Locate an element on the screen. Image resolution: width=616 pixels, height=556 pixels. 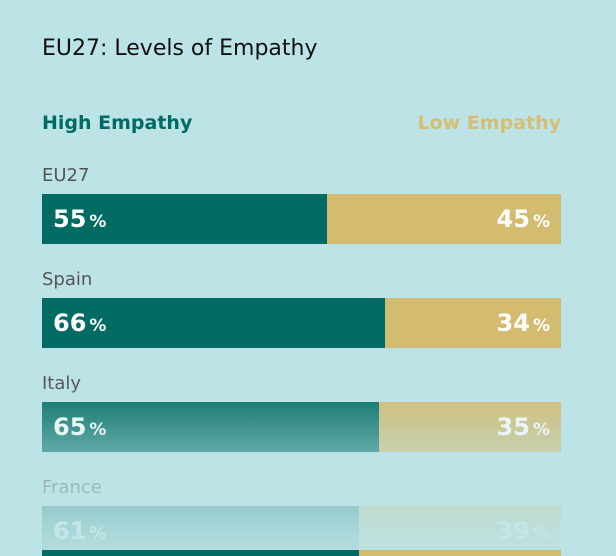
high-value-label-eu27: 55% is located at coordinates (80, 219).